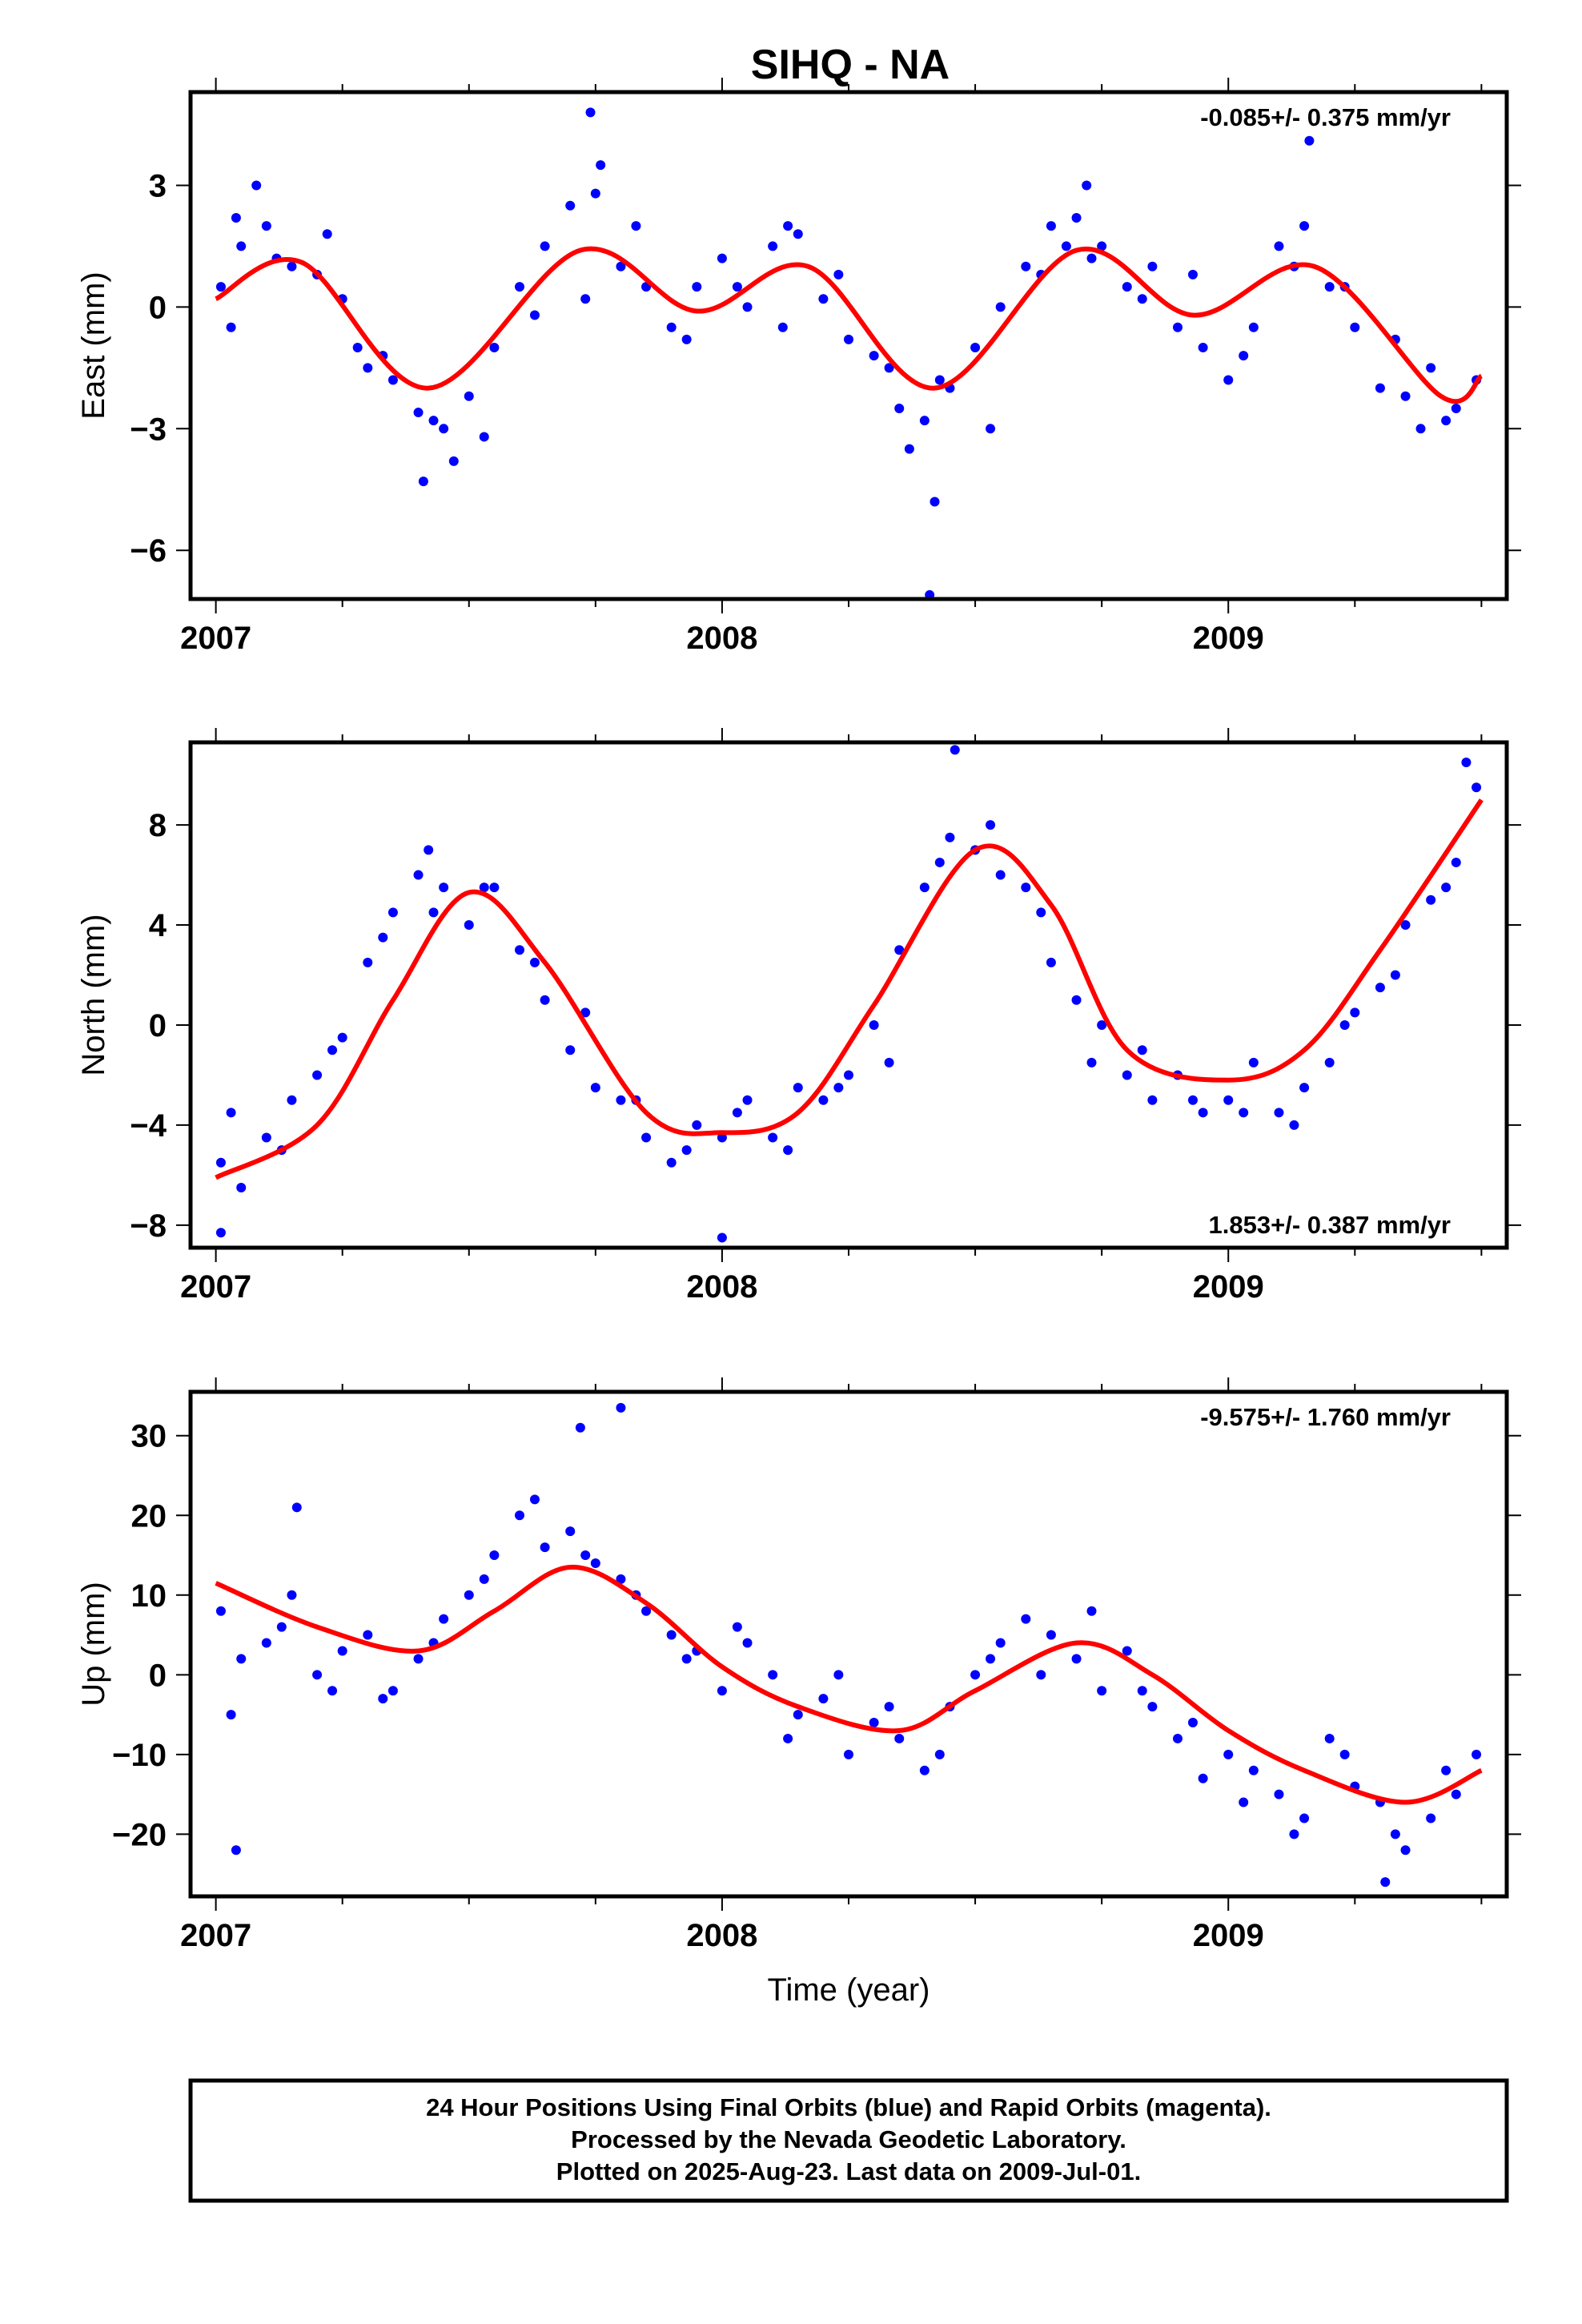  Describe the element at coordinates (149, 1436) in the screenshot. I see `y-tick-label: 30` at that location.